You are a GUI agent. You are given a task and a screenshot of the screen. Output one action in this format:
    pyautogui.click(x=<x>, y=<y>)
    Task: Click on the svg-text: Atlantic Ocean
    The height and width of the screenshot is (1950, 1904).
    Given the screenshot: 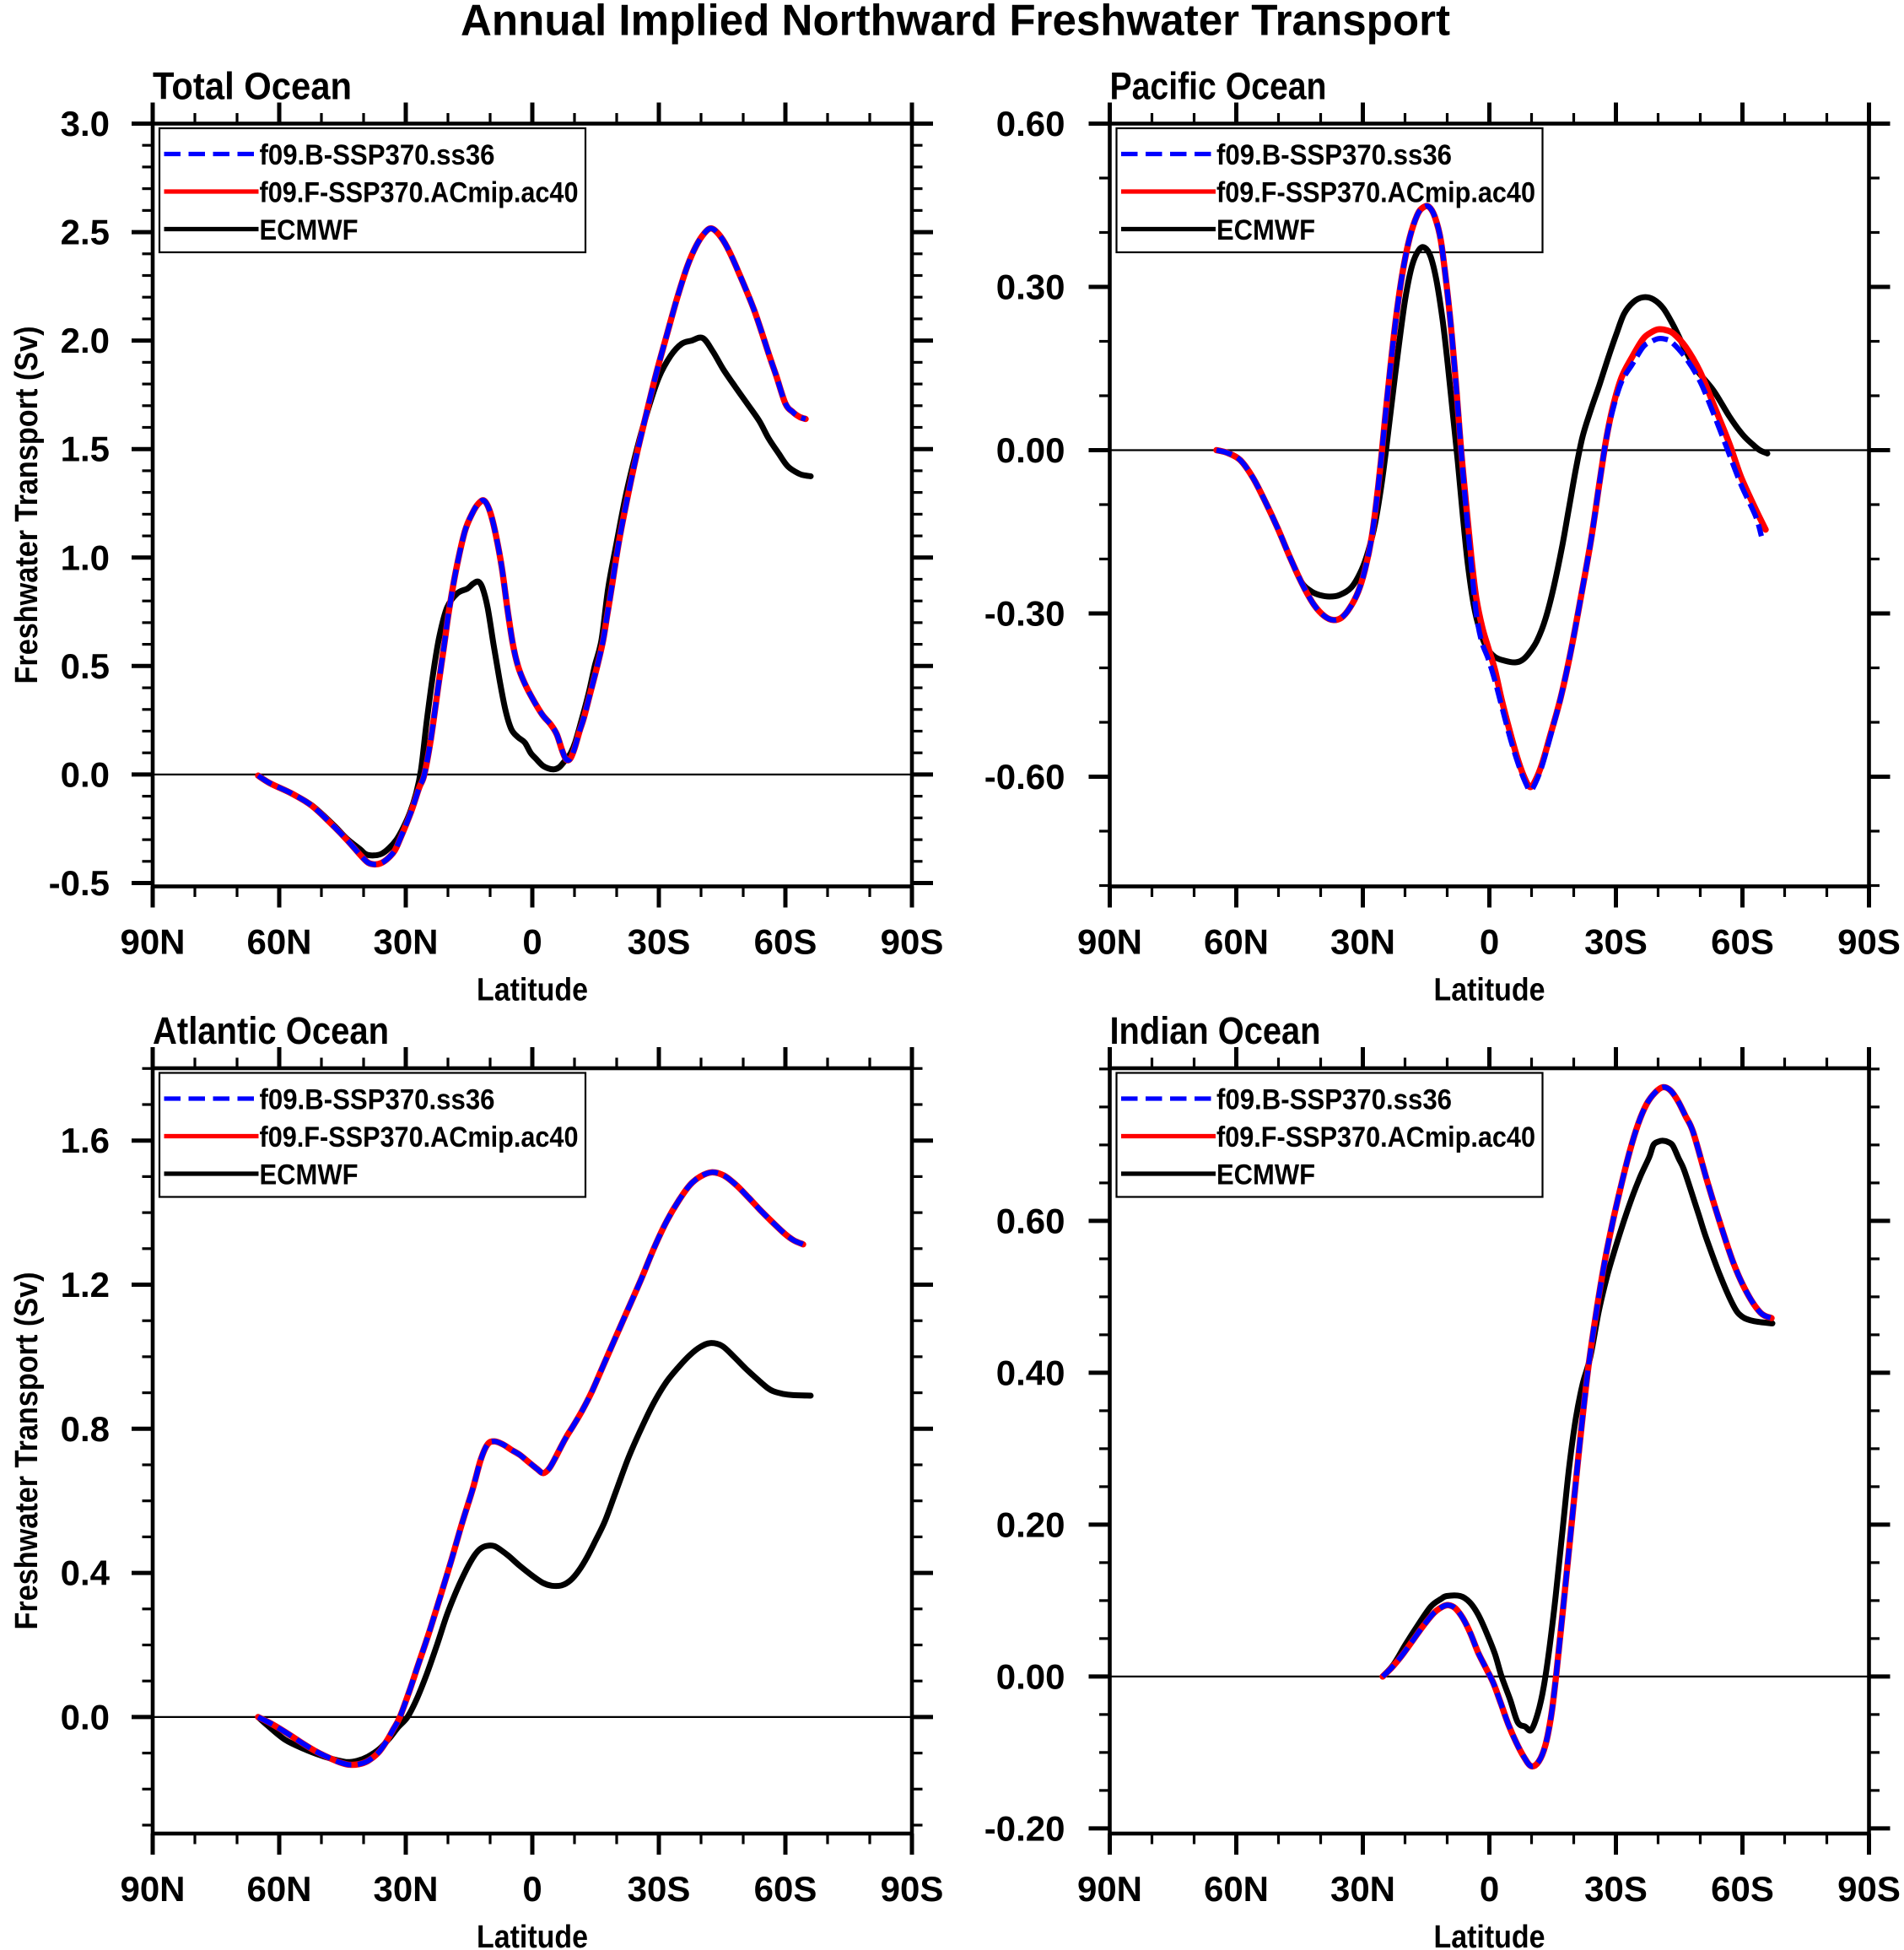 What is the action you would take?
    pyautogui.click(x=271, y=1030)
    